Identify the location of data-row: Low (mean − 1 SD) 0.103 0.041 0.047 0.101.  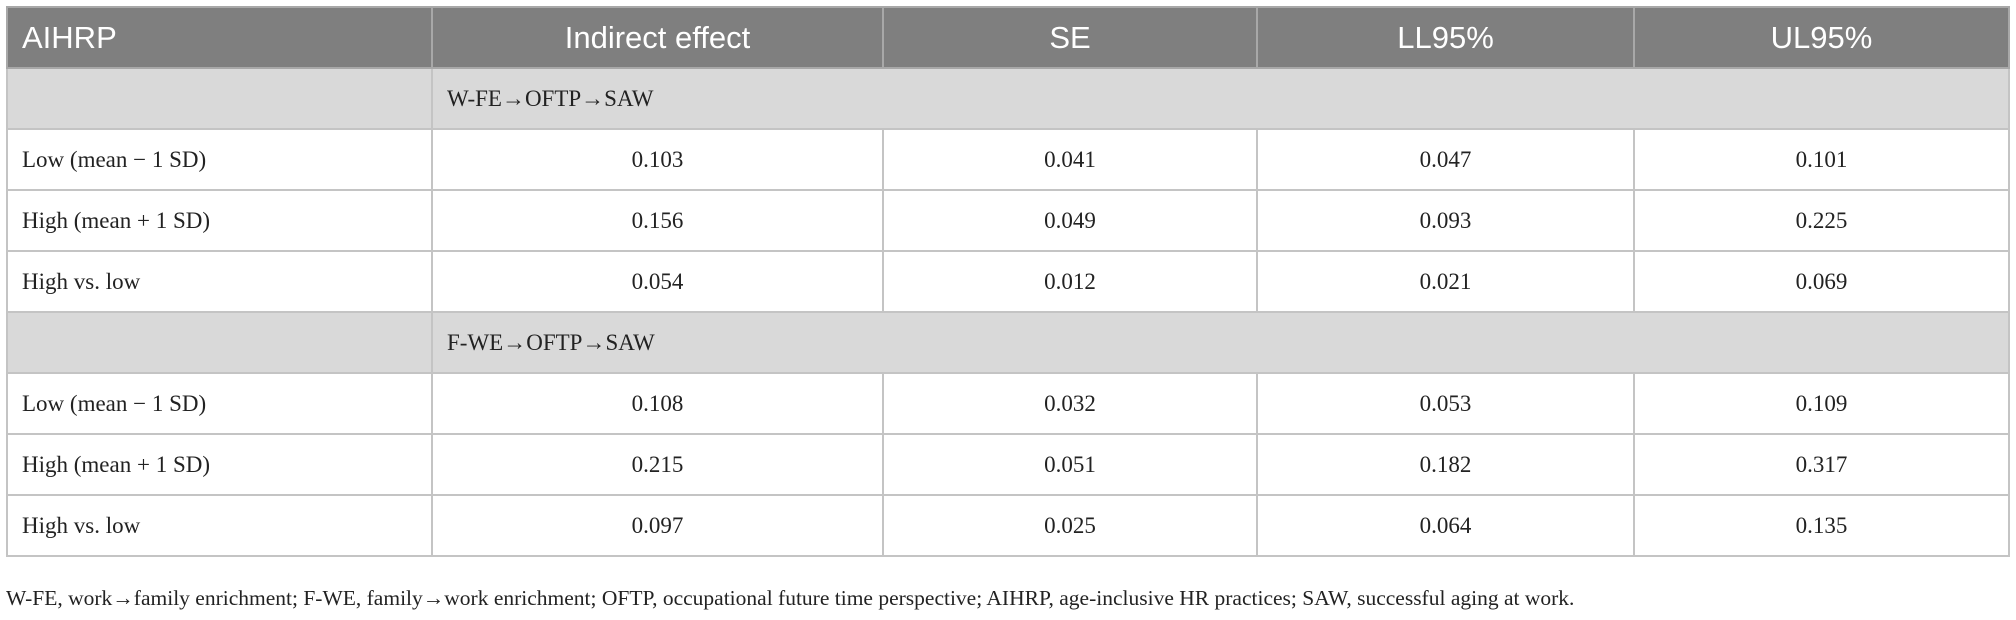
(1008, 159).